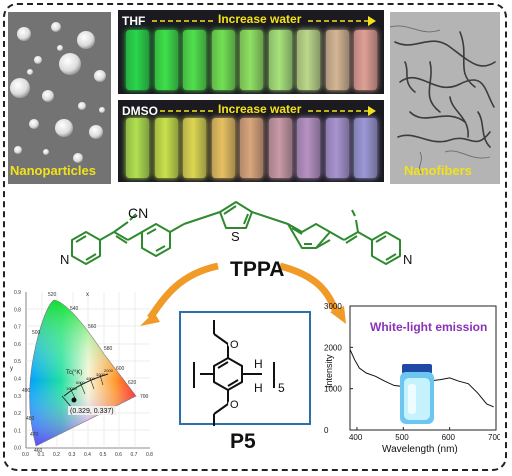 Image resolution: width=512 pixels, height=476 pixels. What do you see at coordinates (333, 347) in the screenshot?
I see `spectrum-y-tick: 2000` at bounding box center [333, 347].